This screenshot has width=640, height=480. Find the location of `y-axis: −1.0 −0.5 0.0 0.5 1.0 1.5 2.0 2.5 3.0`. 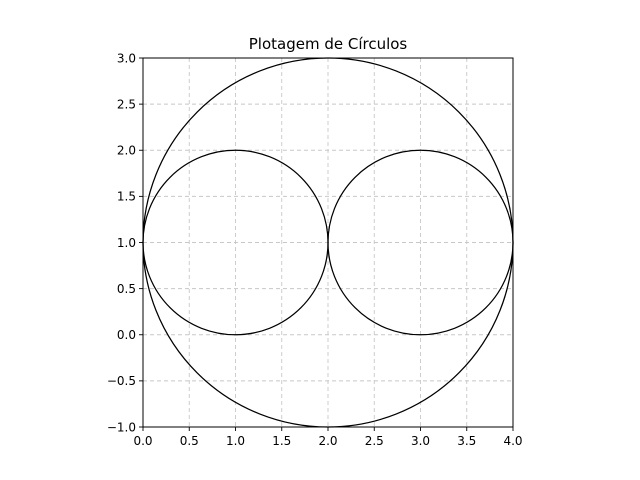

y-axis: −1.0 −0.5 0.0 0.5 1.0 1.5 2.0 2.5 3.0 is located at coordinates (125, 242).